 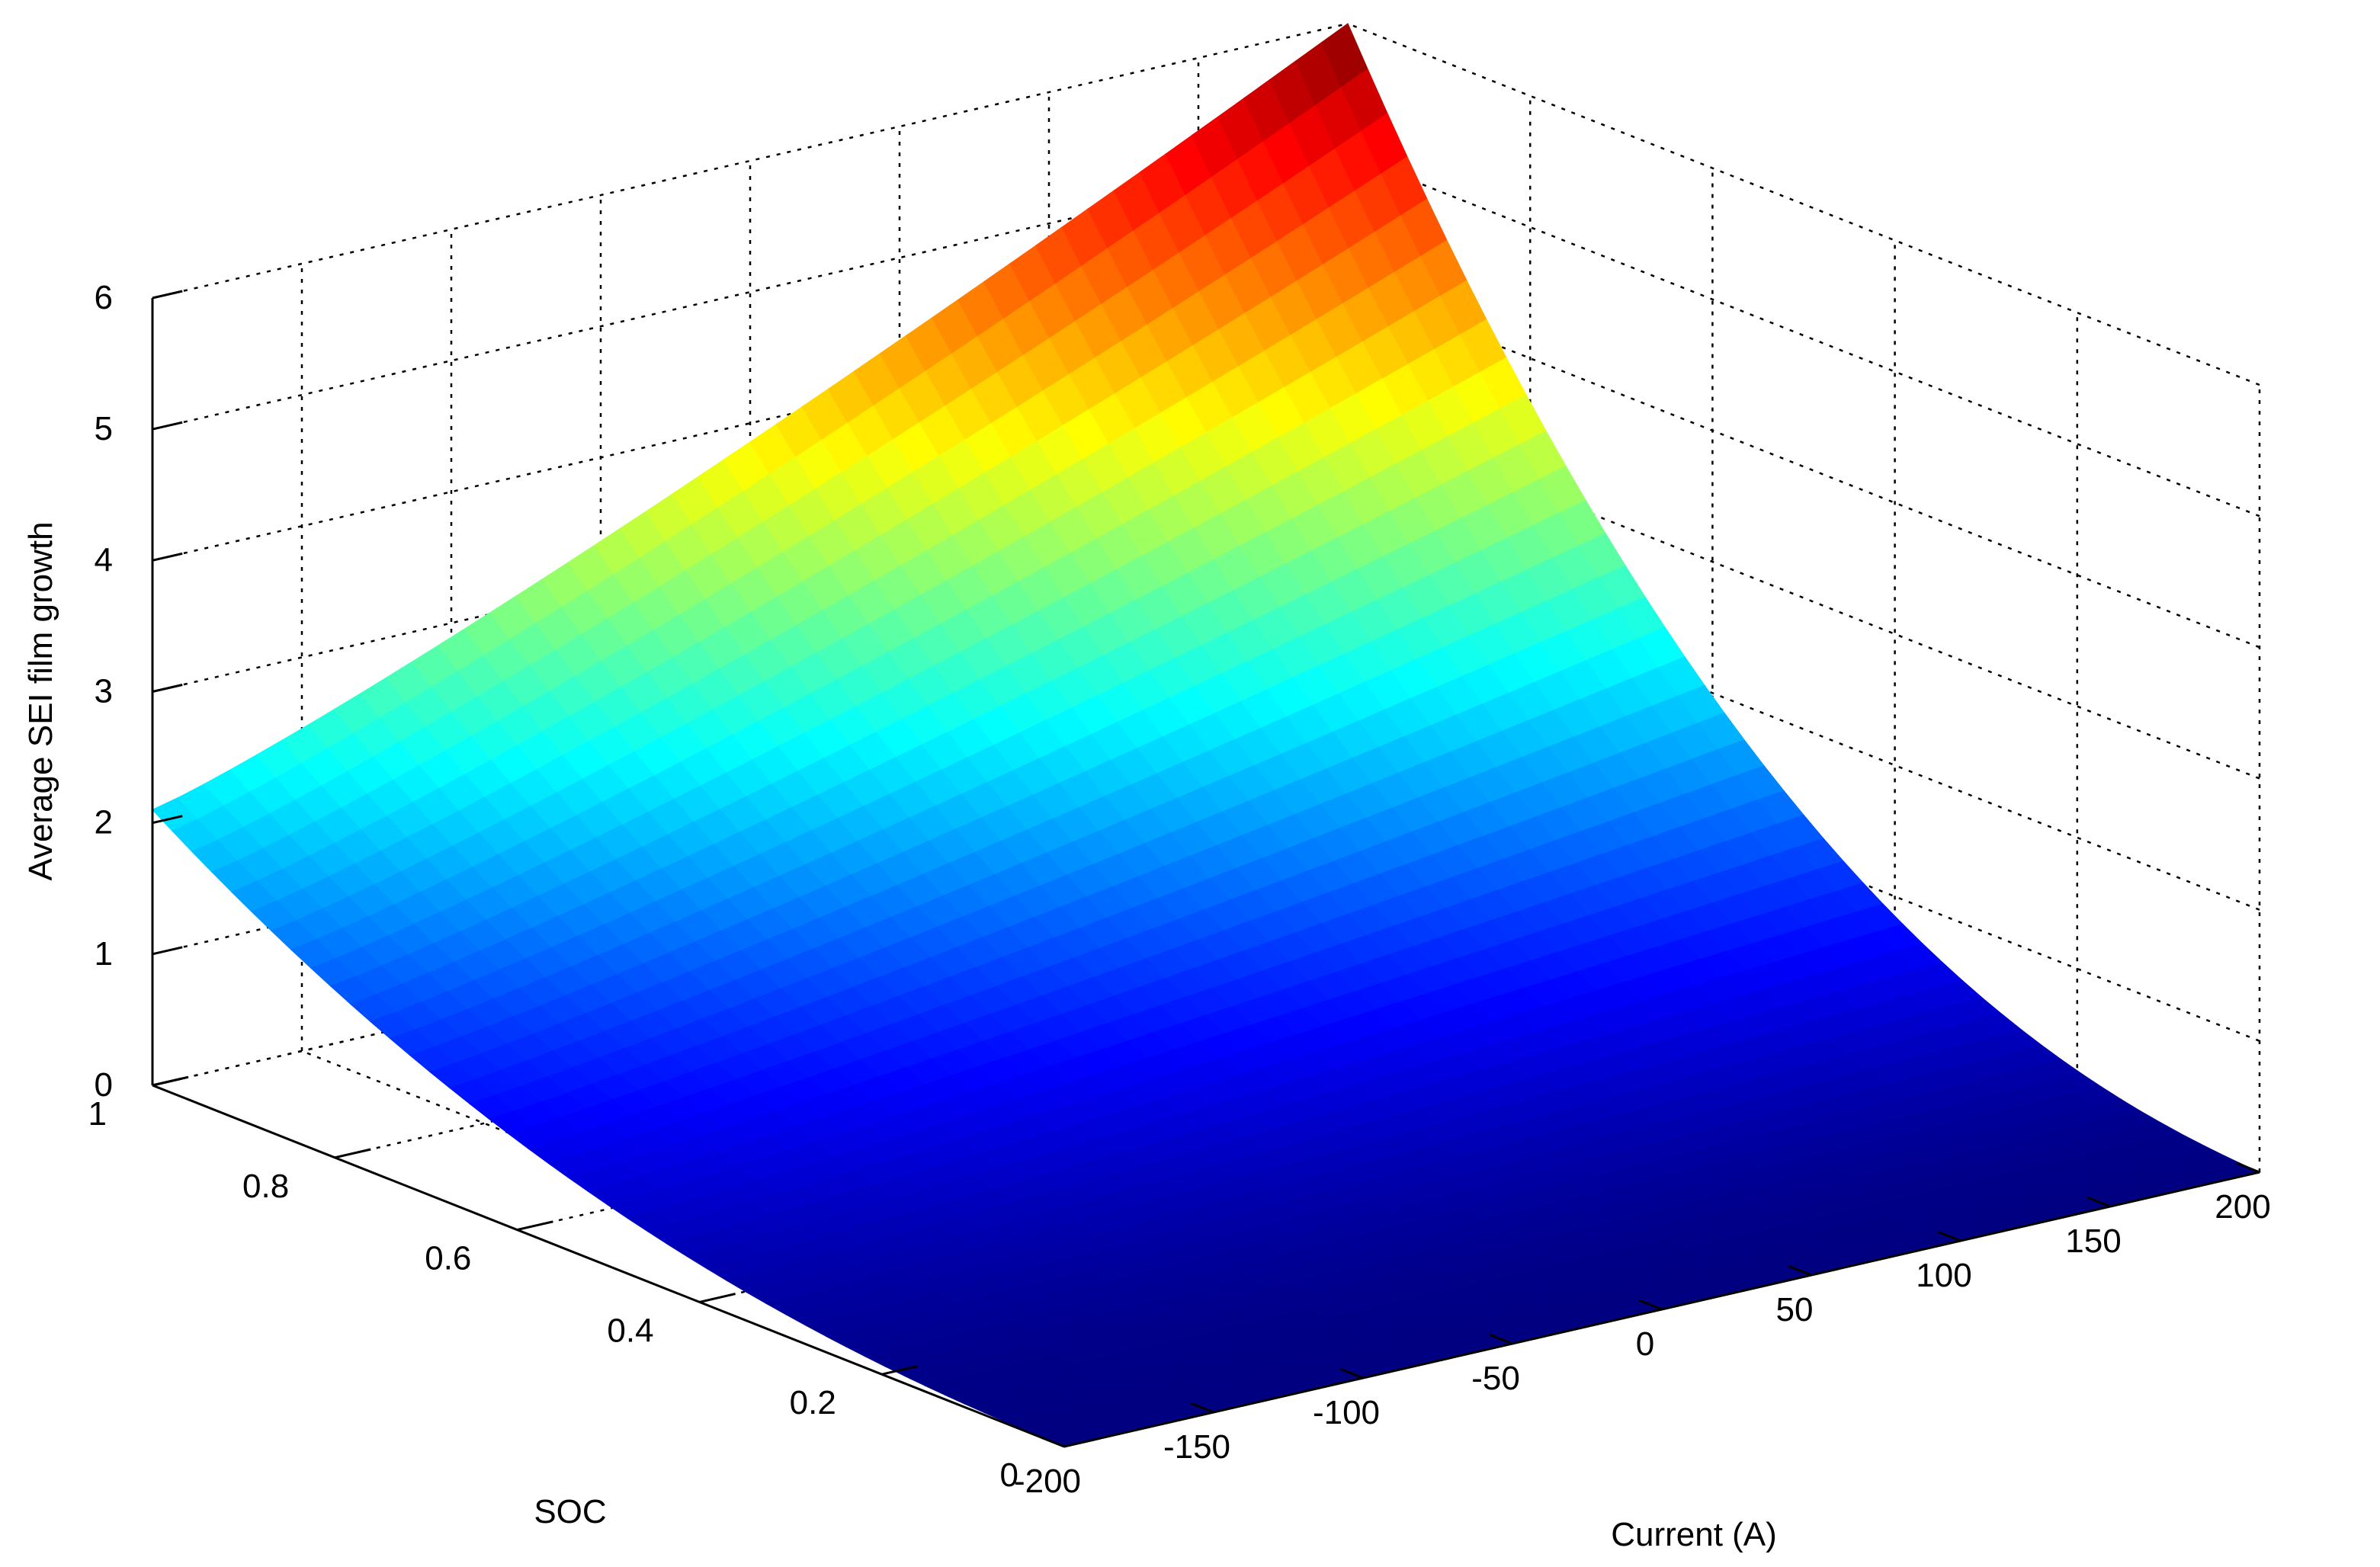 I want to click on y-tick-label: 0, so click(x=1009, y=1475).